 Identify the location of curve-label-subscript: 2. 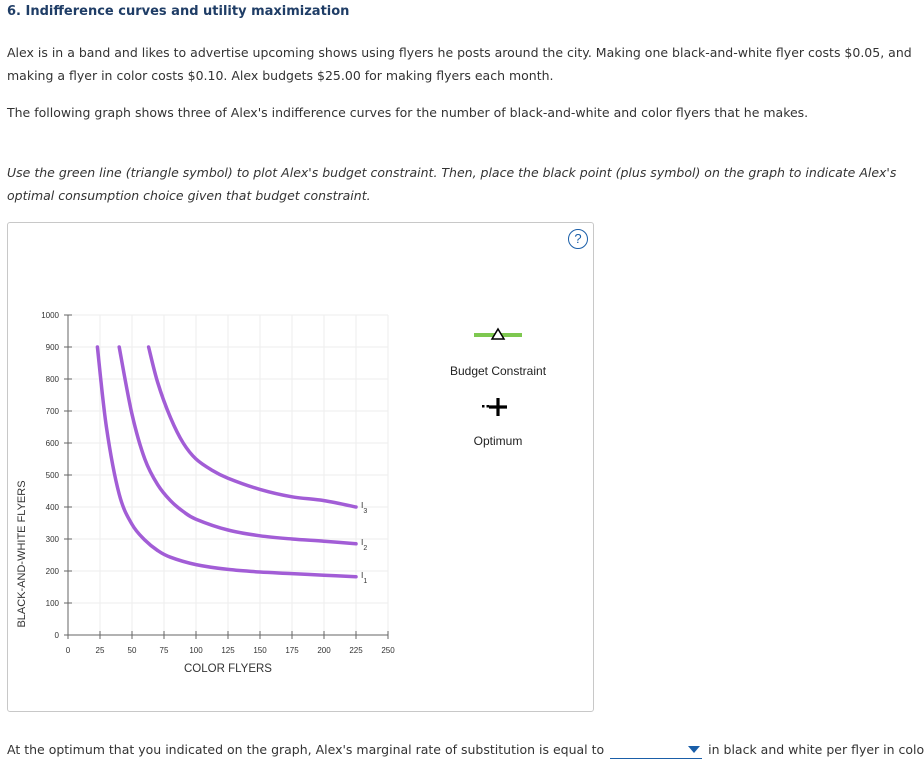
(365, 548).